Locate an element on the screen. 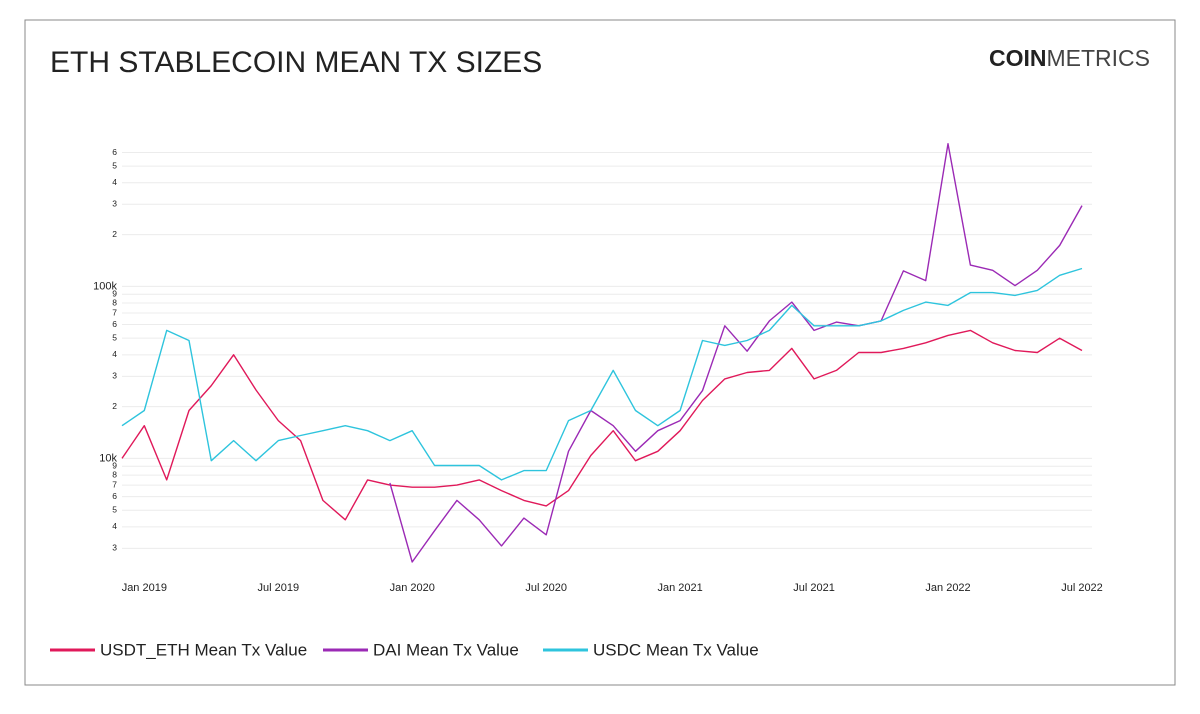 This screenshot has height=714, width=1200. legend-label: DAI Mean Tx Value is located at coordinates (446, 649).